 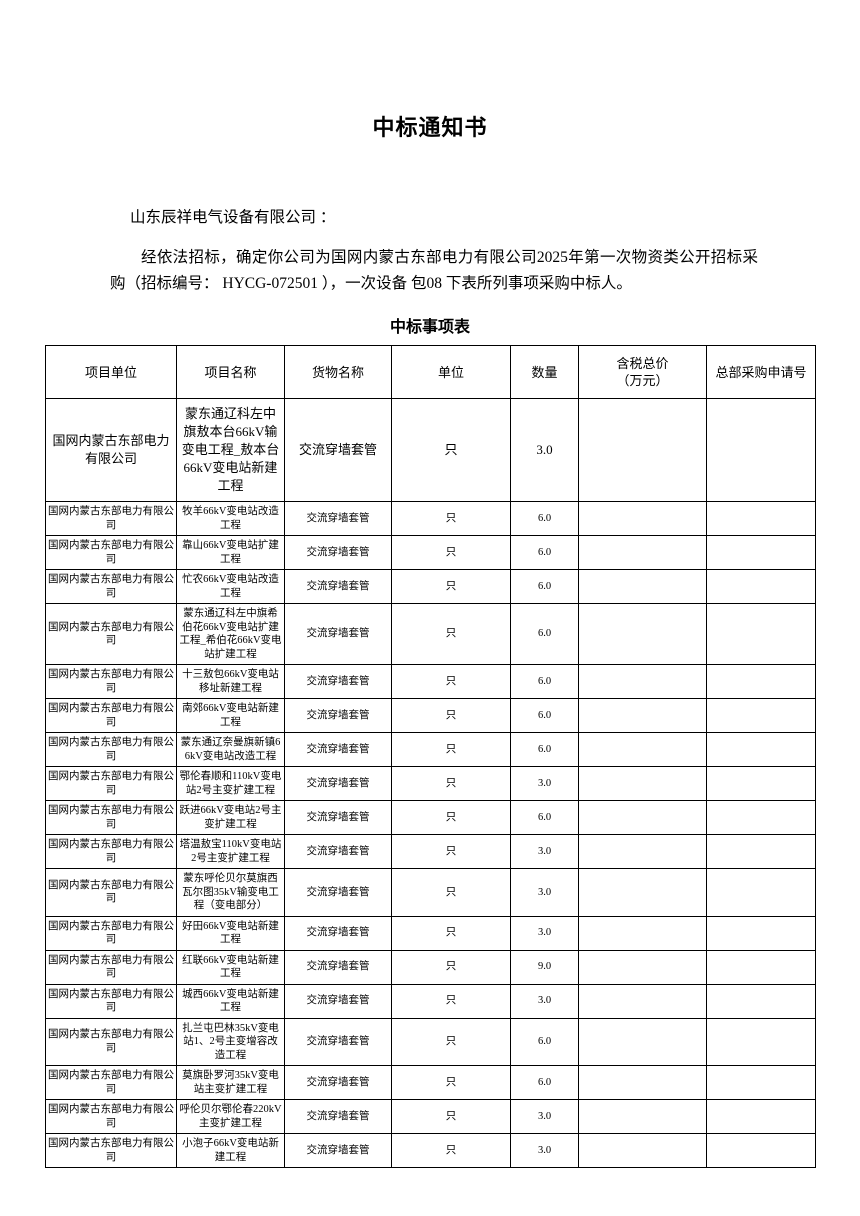 I want to click on total-price-line-1: 含税总价, so click(x=642, y=363).